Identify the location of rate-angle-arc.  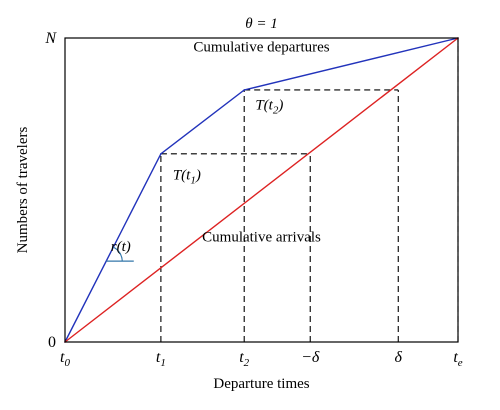
(117, 254).